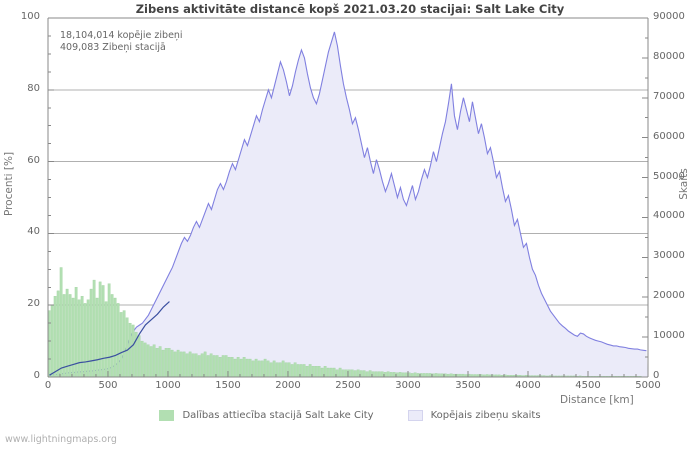 The height and width of the screenshot is (450, 700). I want to click on y-right-tick-10000: 10000, so click(669, 336).